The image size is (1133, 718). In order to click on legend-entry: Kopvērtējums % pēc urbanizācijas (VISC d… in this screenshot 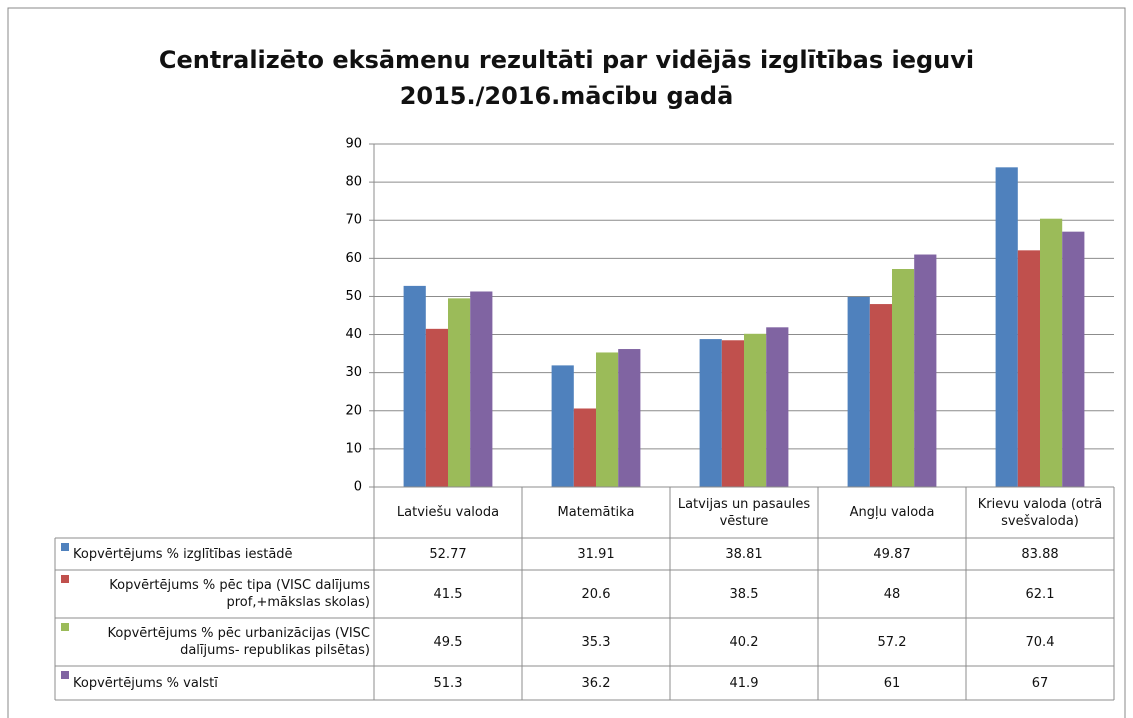, I will do `click(214, 642)`.